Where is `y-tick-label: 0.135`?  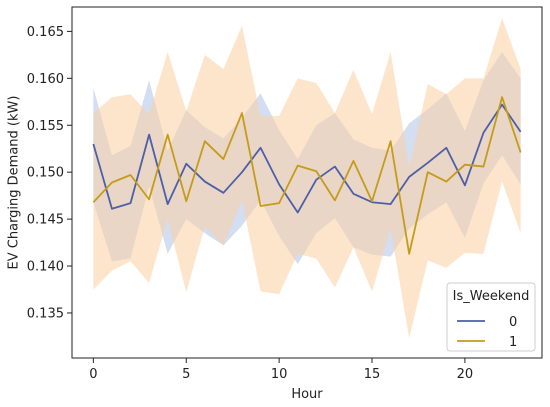 y-tick-label: 0.135 is located at coordinates (45, 313).